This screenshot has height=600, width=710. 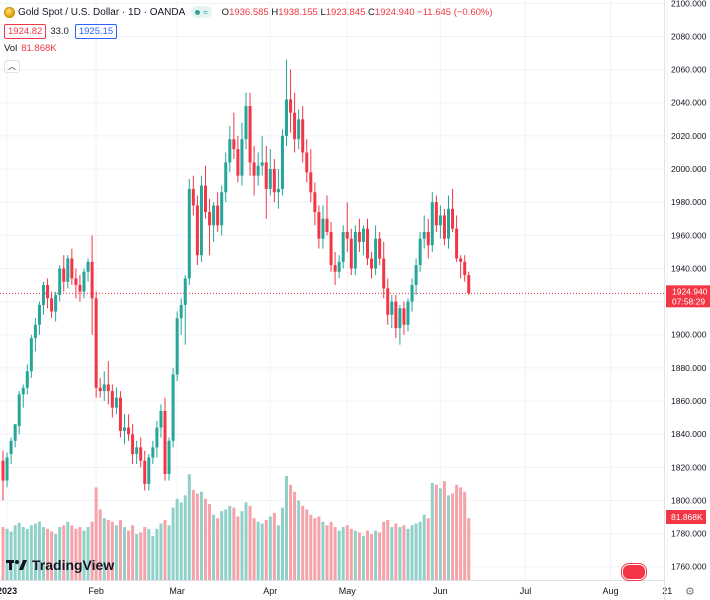 What do you see at coordinates (177, 591) in the screenshot?
I see `x-tick-label: Mar` at bounding box center [177, 591].